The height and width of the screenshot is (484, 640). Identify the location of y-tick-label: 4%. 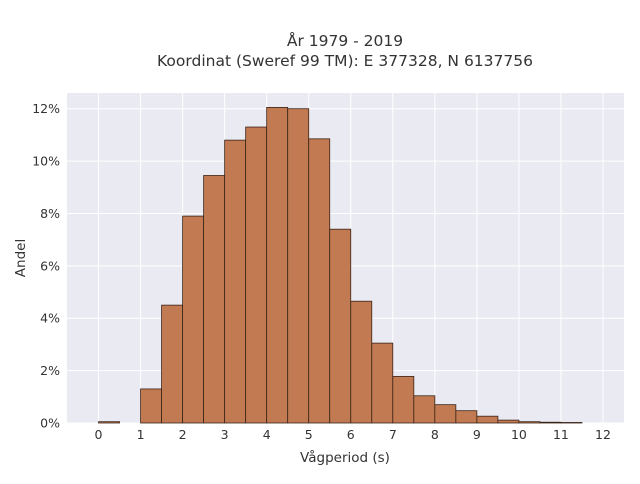
(50, 318).